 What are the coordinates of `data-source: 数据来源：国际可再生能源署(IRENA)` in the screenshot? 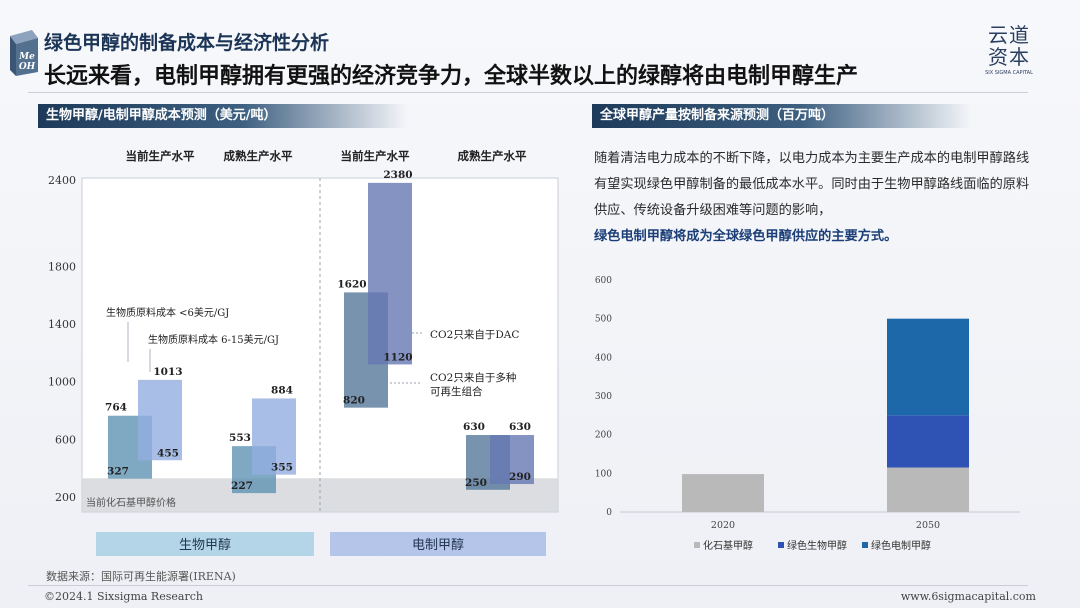 It's located at (141, 576).